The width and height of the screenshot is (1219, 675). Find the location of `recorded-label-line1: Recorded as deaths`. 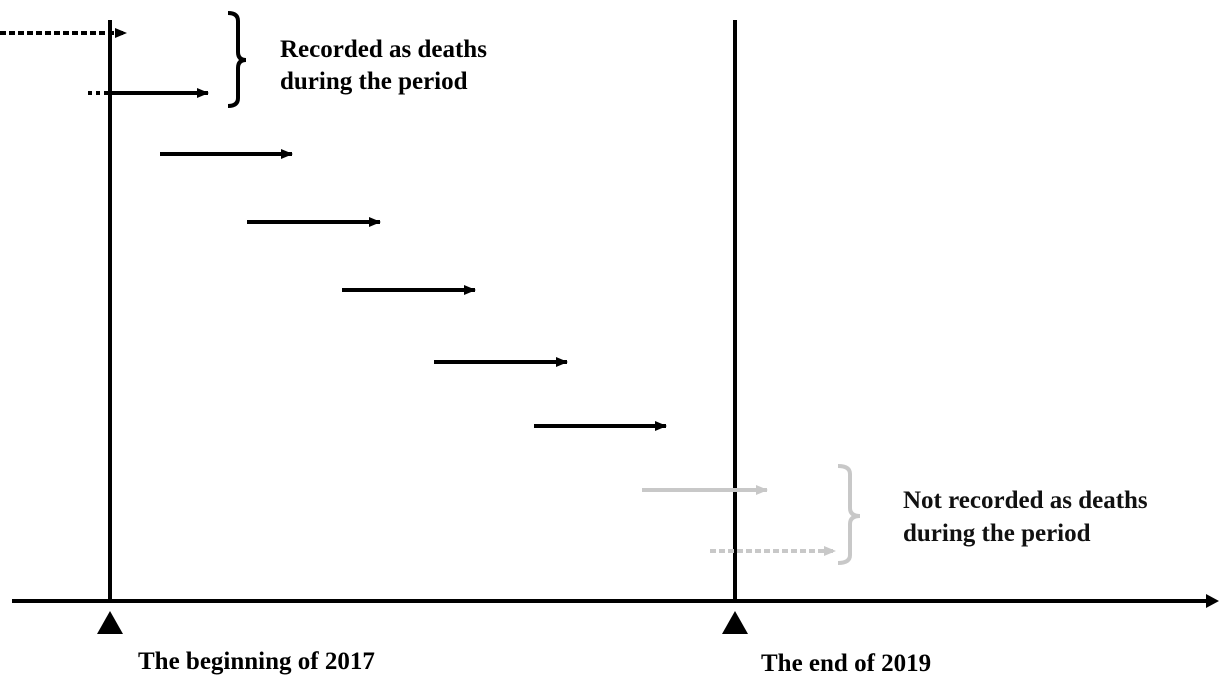

recorded-label-line1: Recorded as deaths is located at coordinates (383, 49).